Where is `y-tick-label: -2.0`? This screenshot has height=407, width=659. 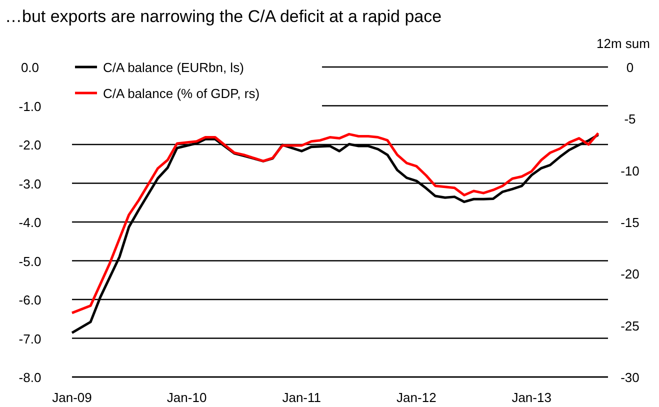
y-tick-label: -2.0 is located at coordinates (30, 145).